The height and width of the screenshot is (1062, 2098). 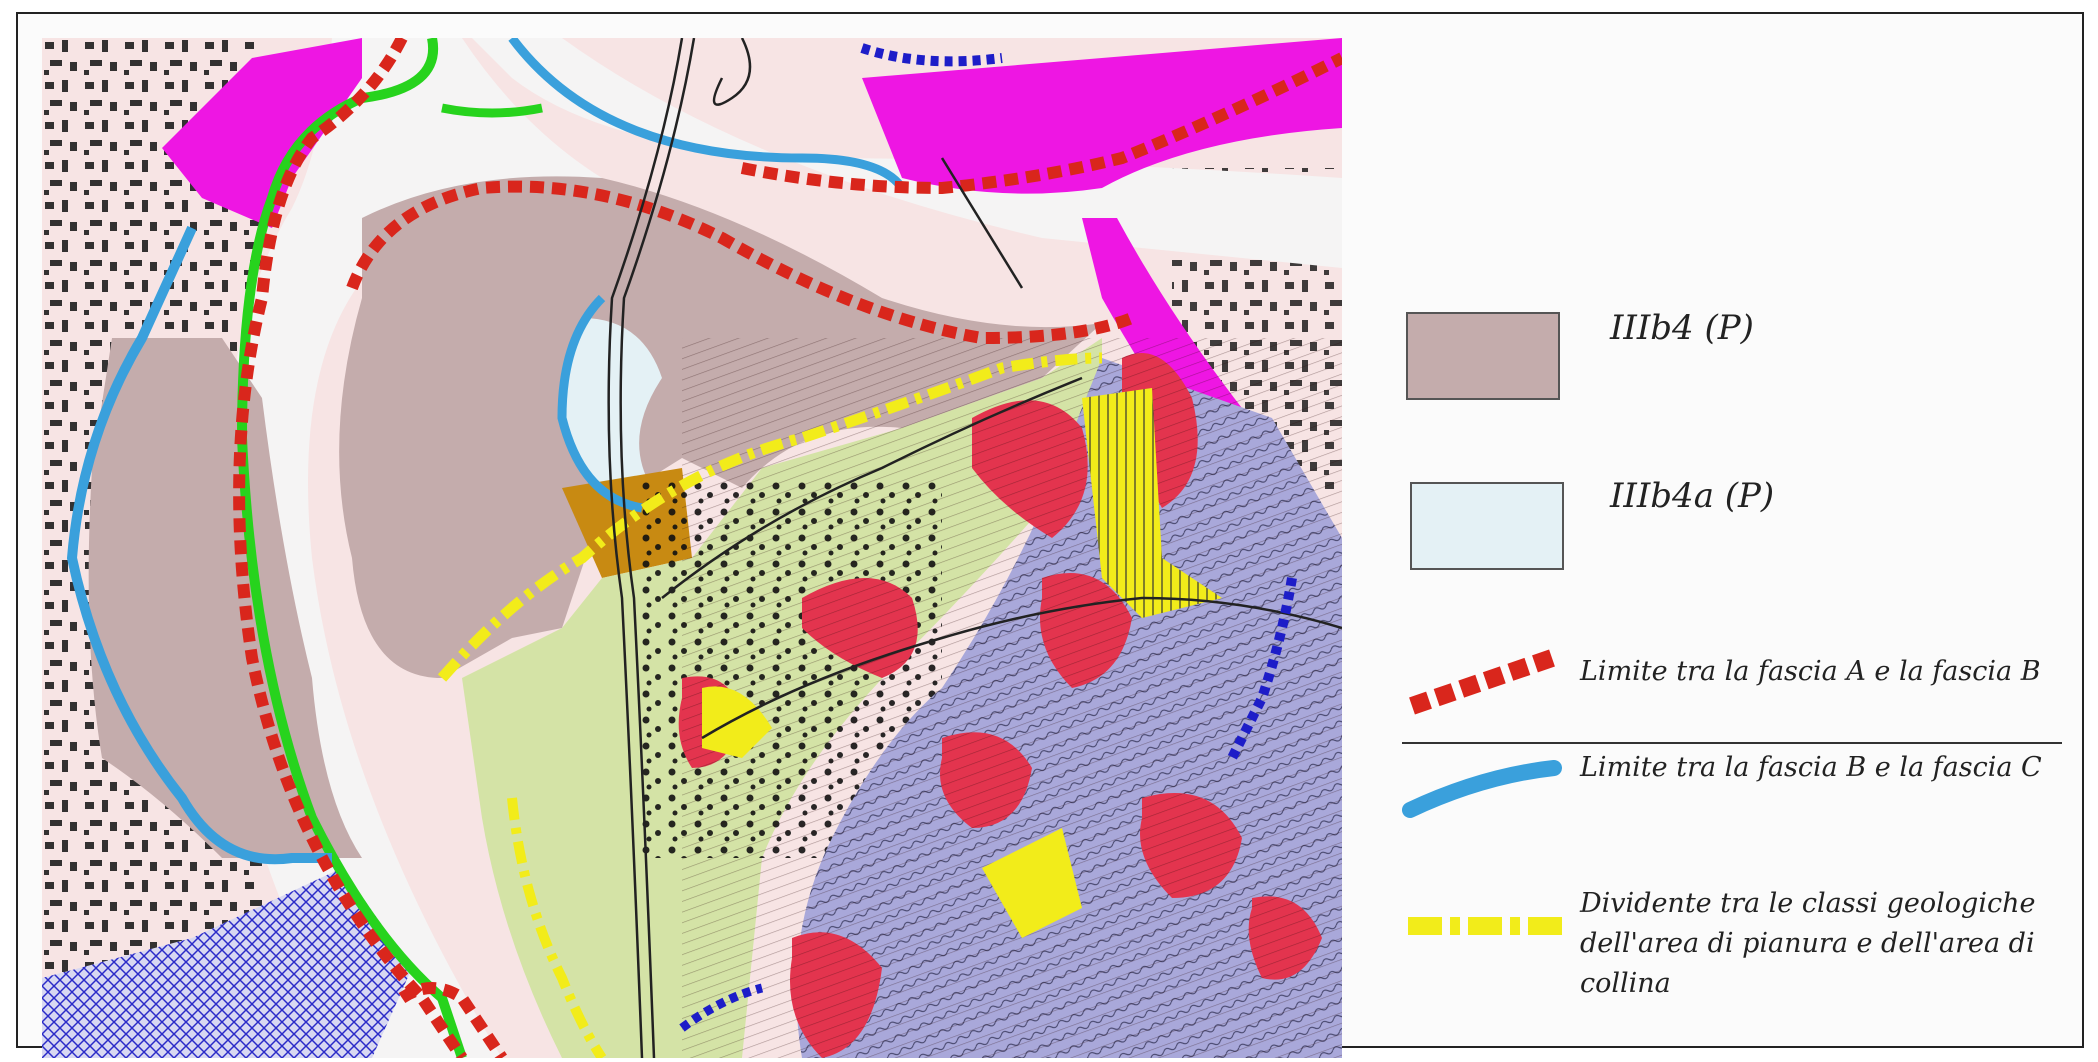 I want to click on limit-a-b-line-north, so click(x=1041, y=123).